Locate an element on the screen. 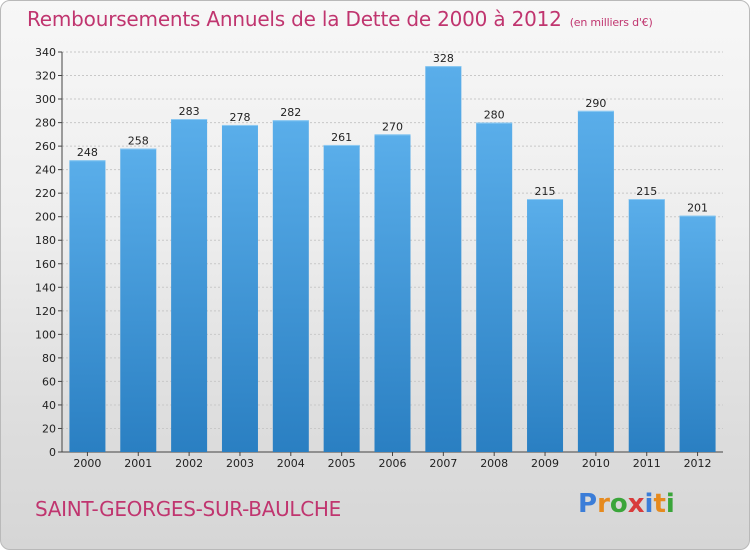 The image size is (750, 550). x-tick-label-2009: 2009 is located at coordinates (545, 463).